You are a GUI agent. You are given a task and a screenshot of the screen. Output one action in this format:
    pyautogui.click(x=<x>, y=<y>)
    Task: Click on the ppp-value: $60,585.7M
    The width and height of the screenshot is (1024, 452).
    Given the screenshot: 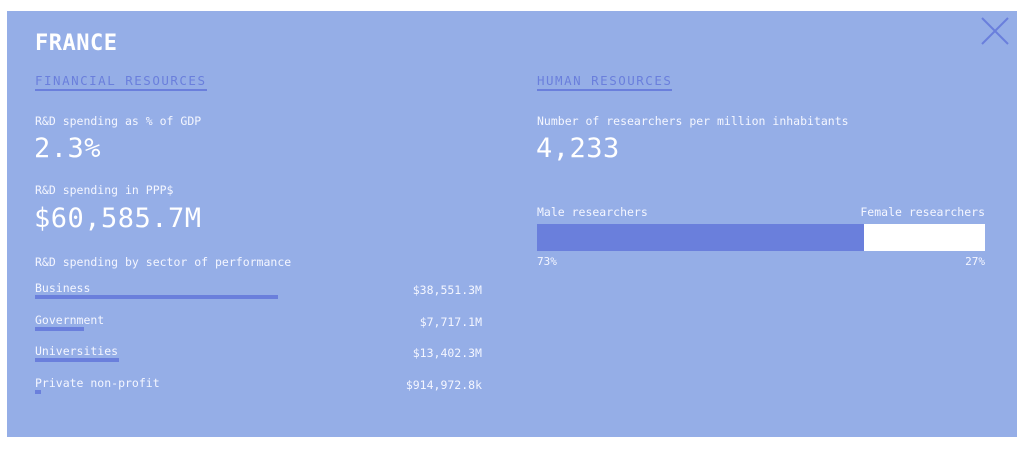 What is the action you would take?
    pyautogui.click(x=118, y=218)
    